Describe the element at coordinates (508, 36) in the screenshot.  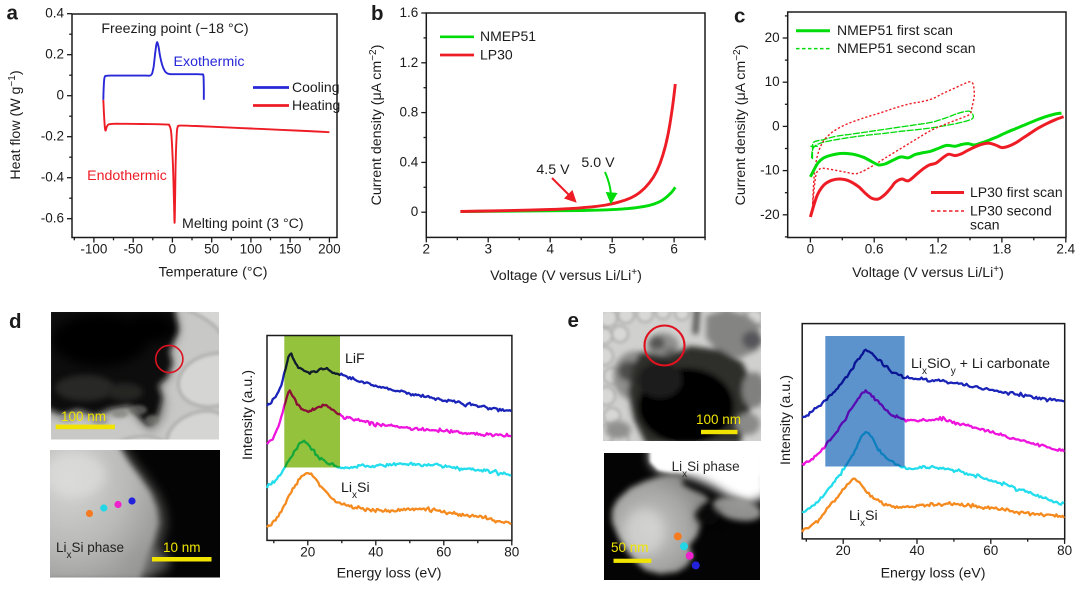
I see `svg-text: NMEP51` at that location.